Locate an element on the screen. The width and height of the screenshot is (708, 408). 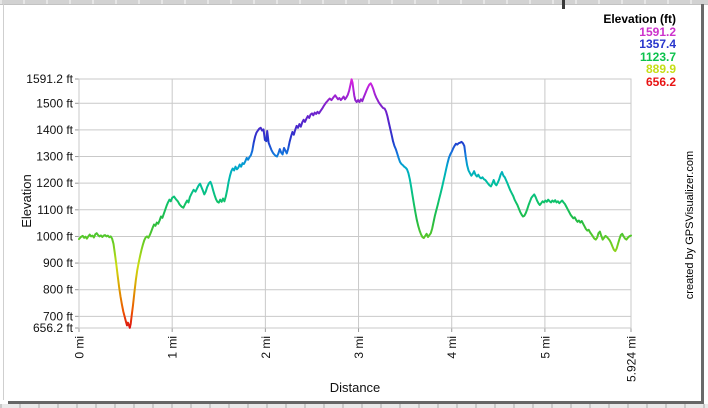
x-tick-label: 3 mi is located at coordinates (359, 347).